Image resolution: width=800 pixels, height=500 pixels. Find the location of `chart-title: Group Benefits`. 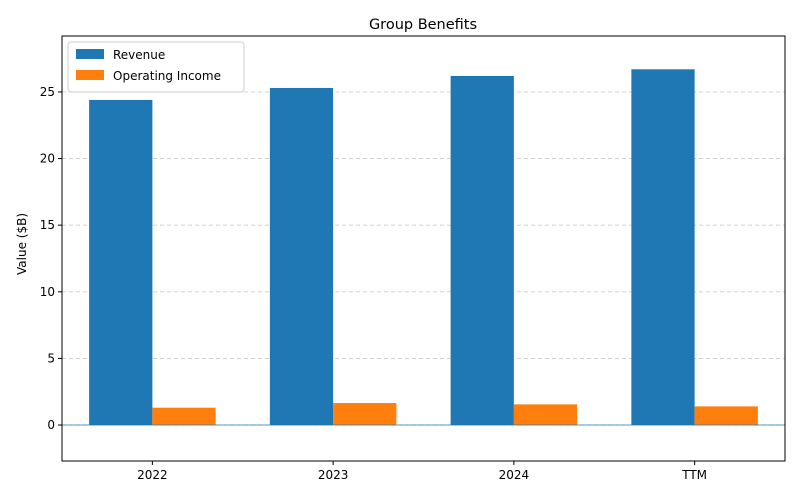

chart-title: Group Benefits is located at coordinates (423, 25).